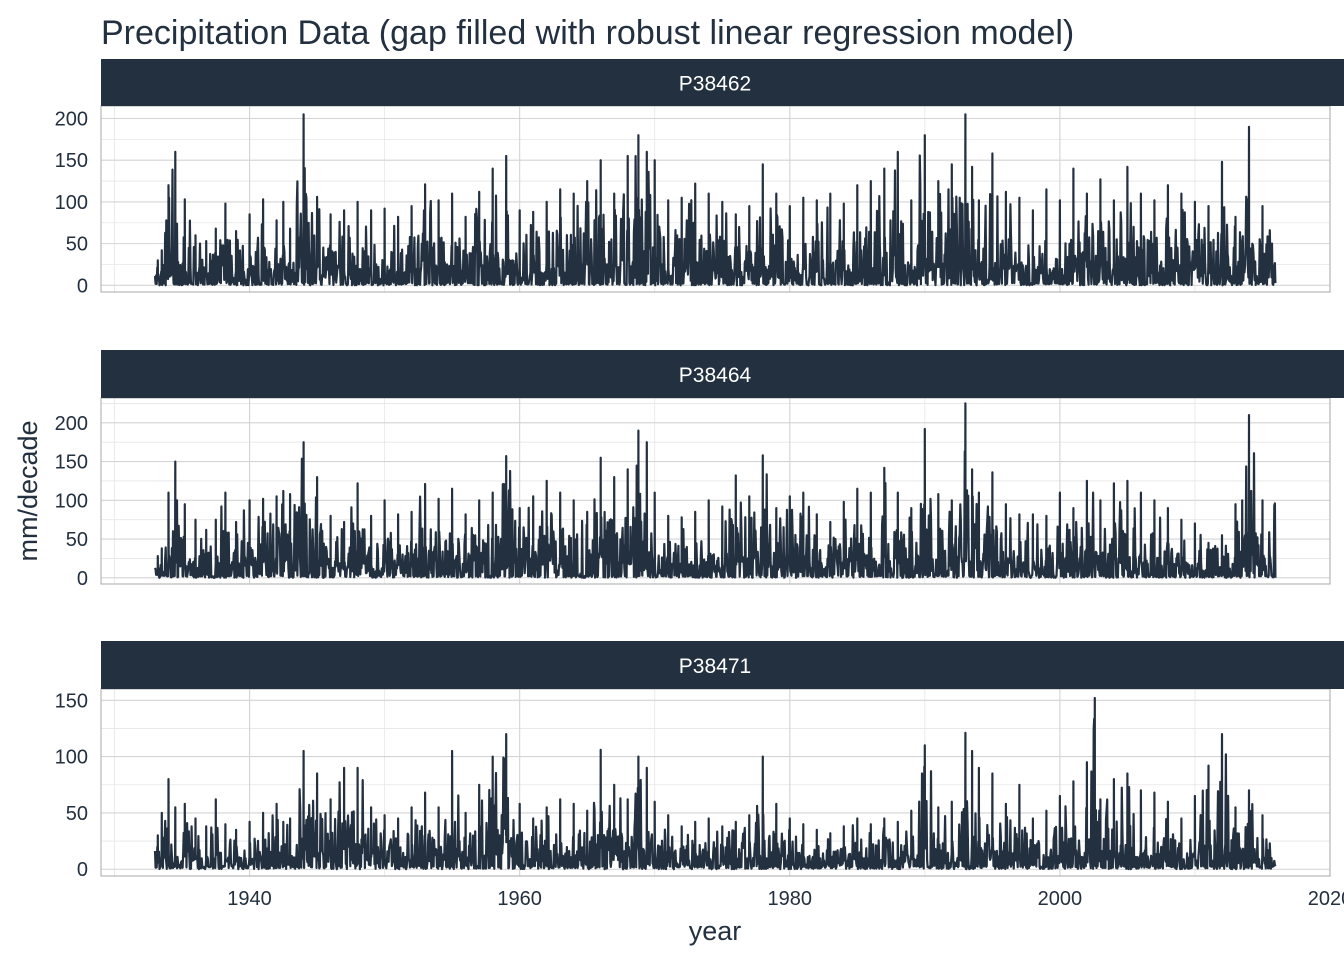  Describe the element at coordinates (715, 84) in the screenshot. I see `facet-strip-label: P38462` at that location.